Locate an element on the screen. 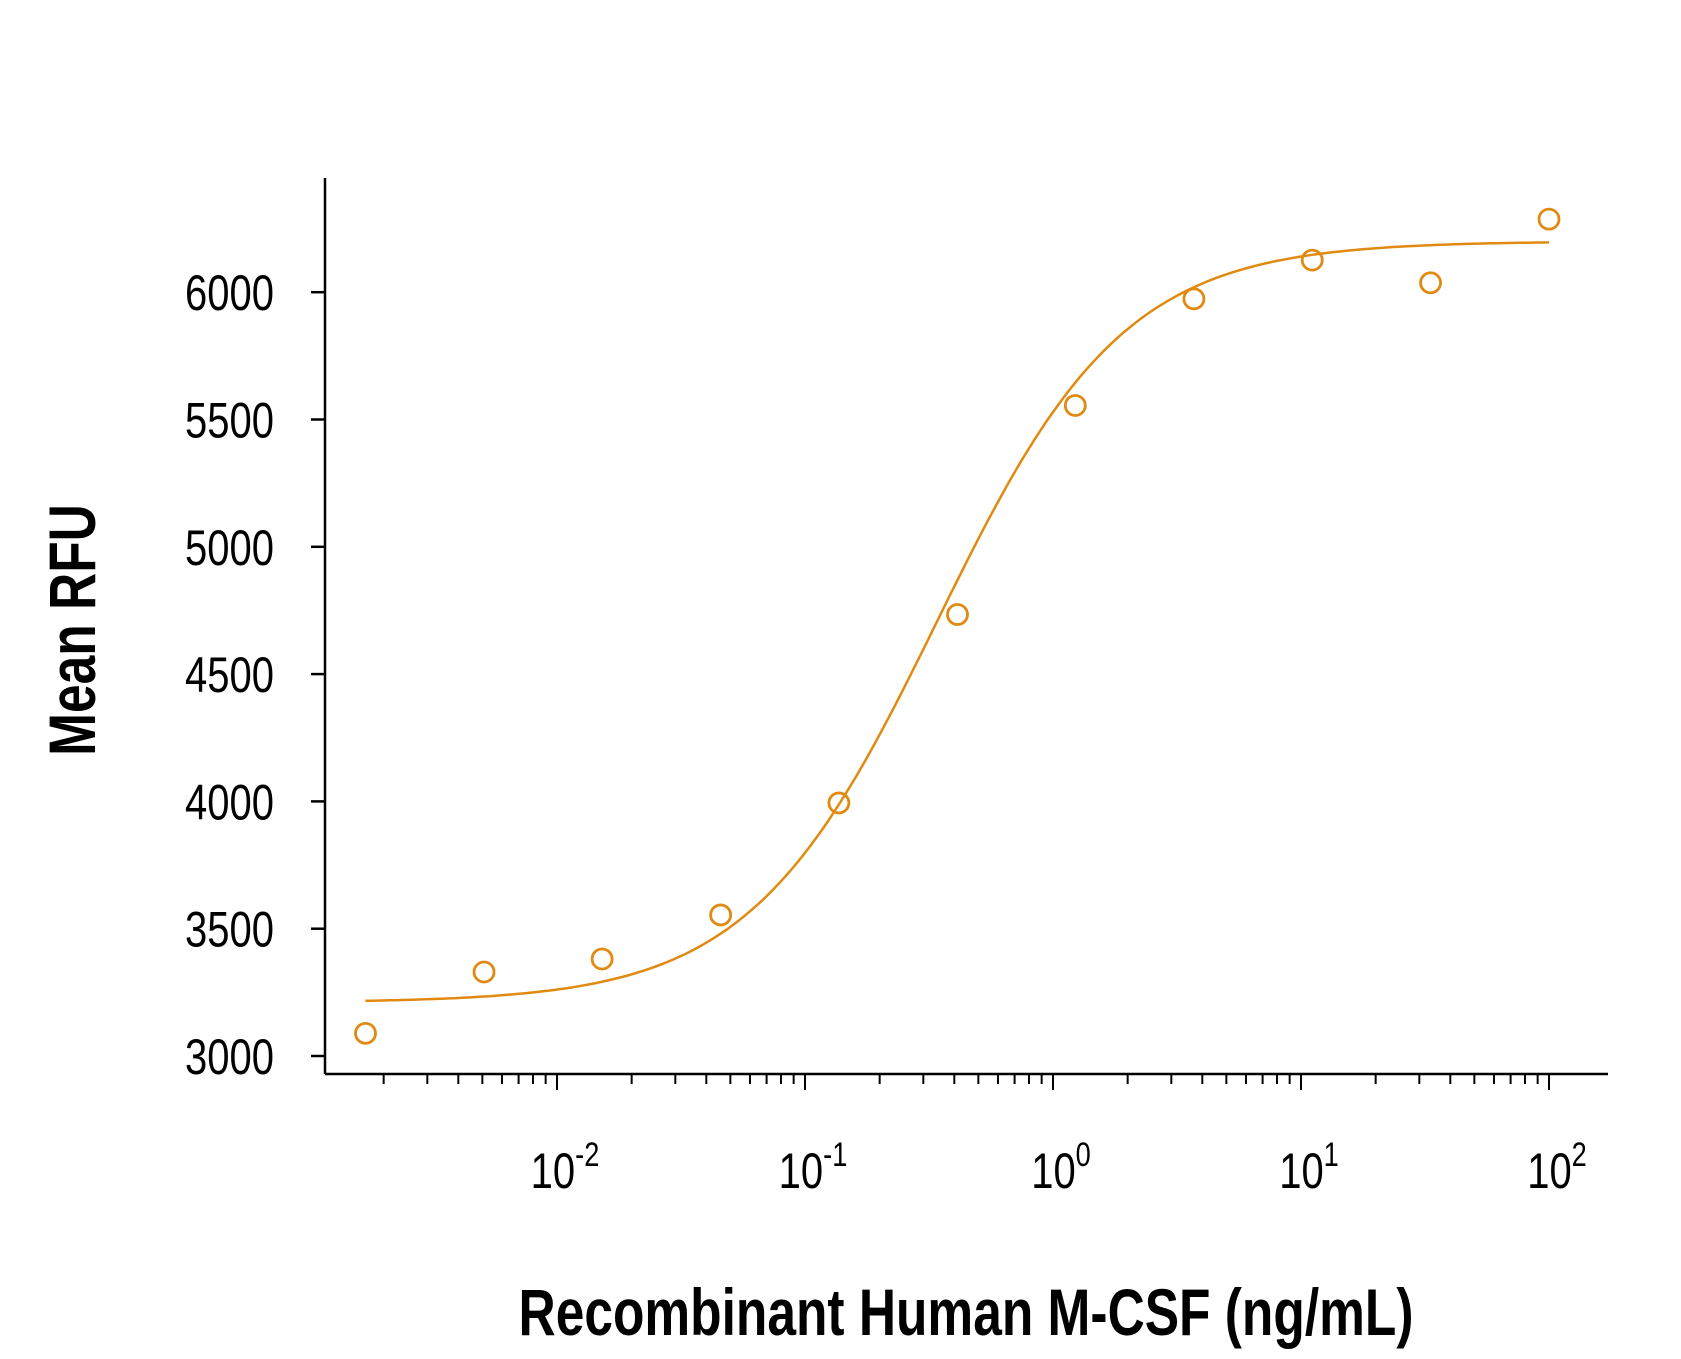 This screenshot has width=1681, height=1359. x-tick-label: 10¹ is located at coordinates (1309, 1167).